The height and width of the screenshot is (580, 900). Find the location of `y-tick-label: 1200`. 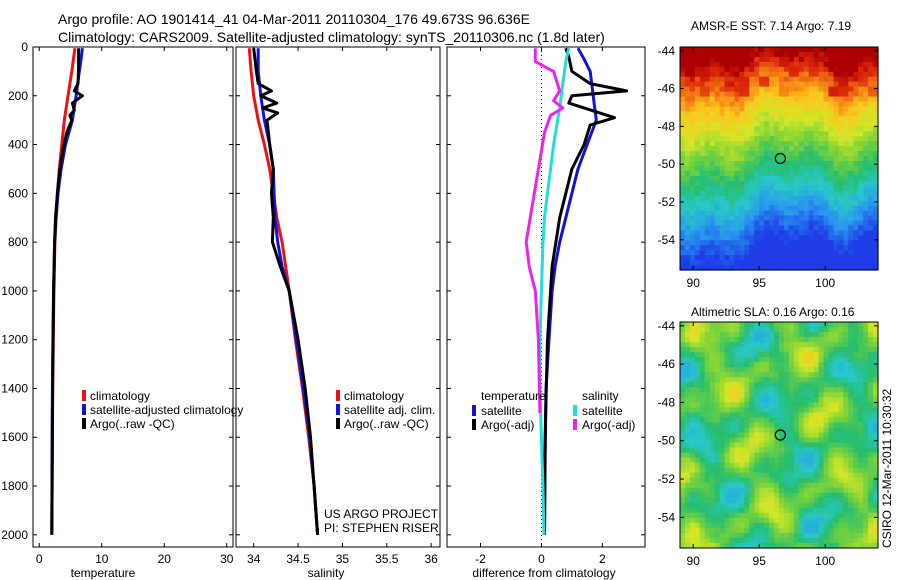

y-tick-label: 1200 is located at coordinates (14, 340).